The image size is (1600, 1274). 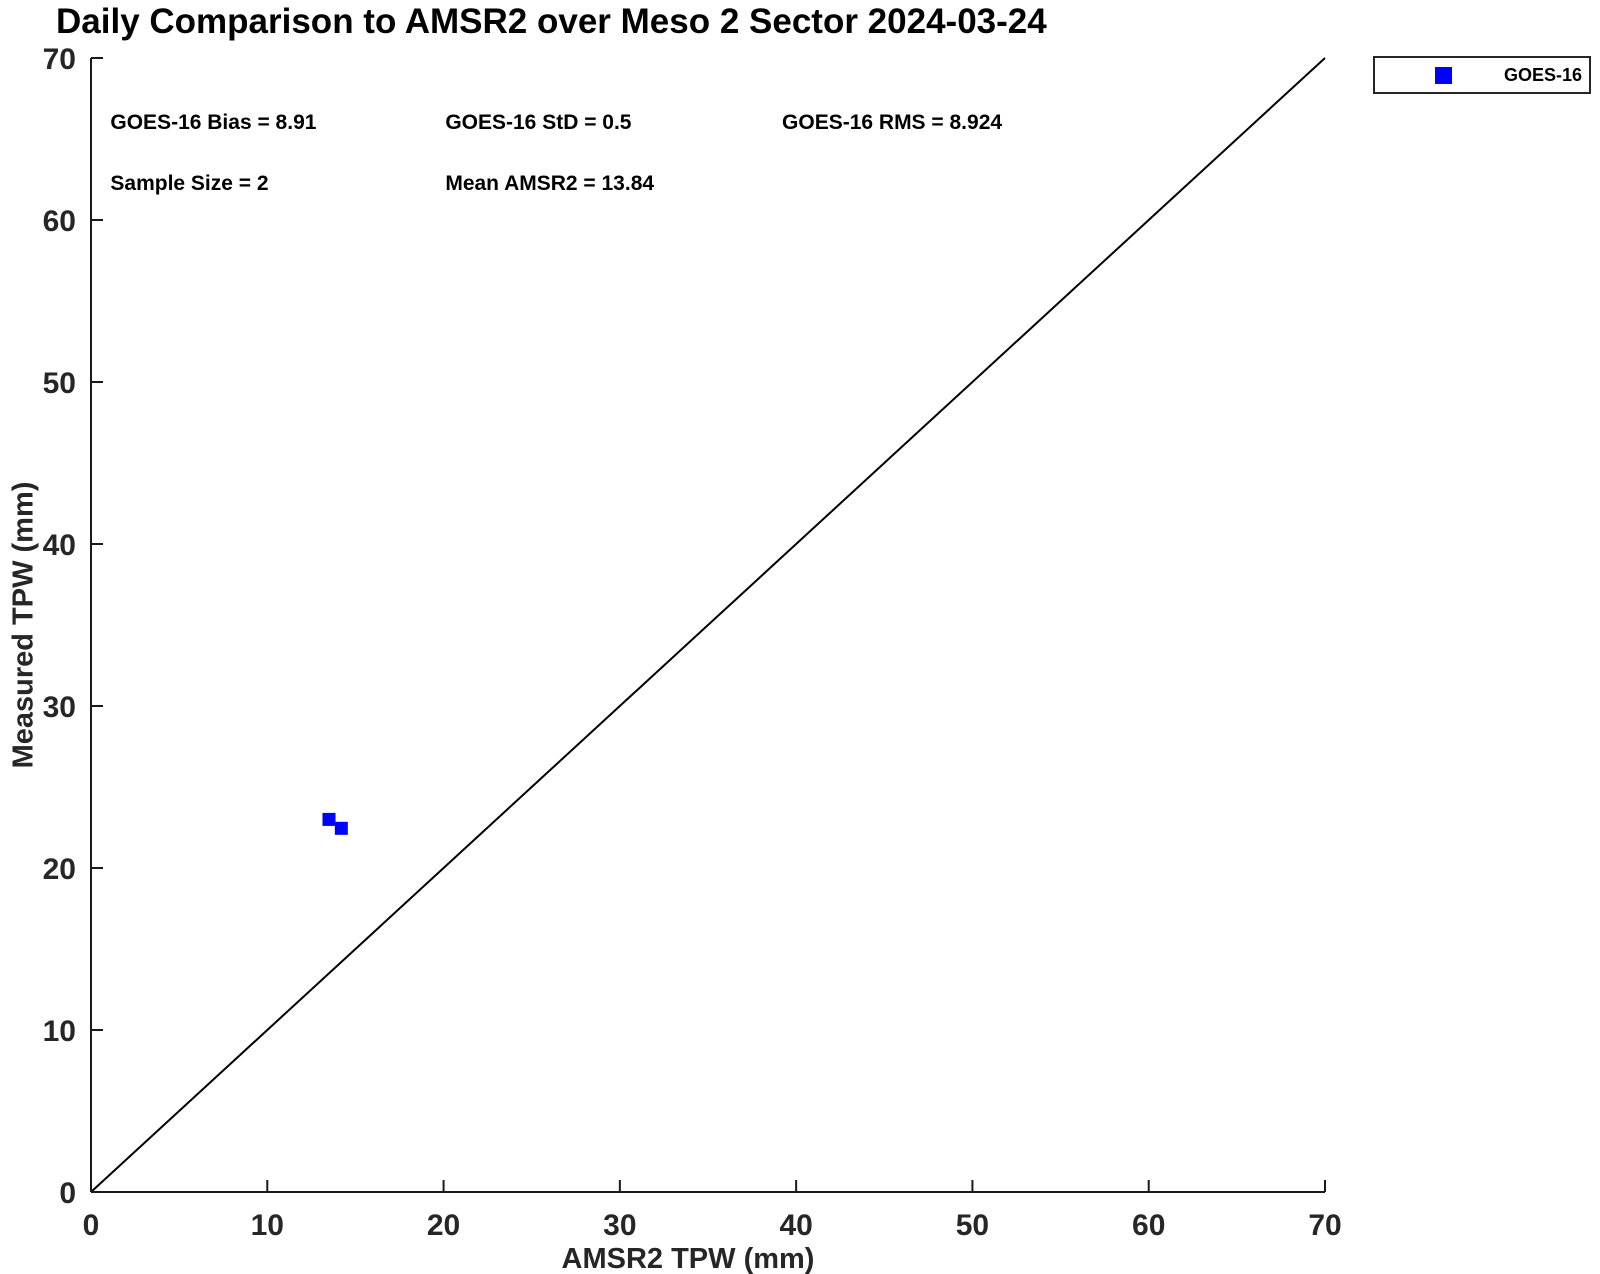 What do you see at coordinates (795, 1225) in the screenshot?
I see `x-tick-label: 40` at bounding box center [795, 1225].